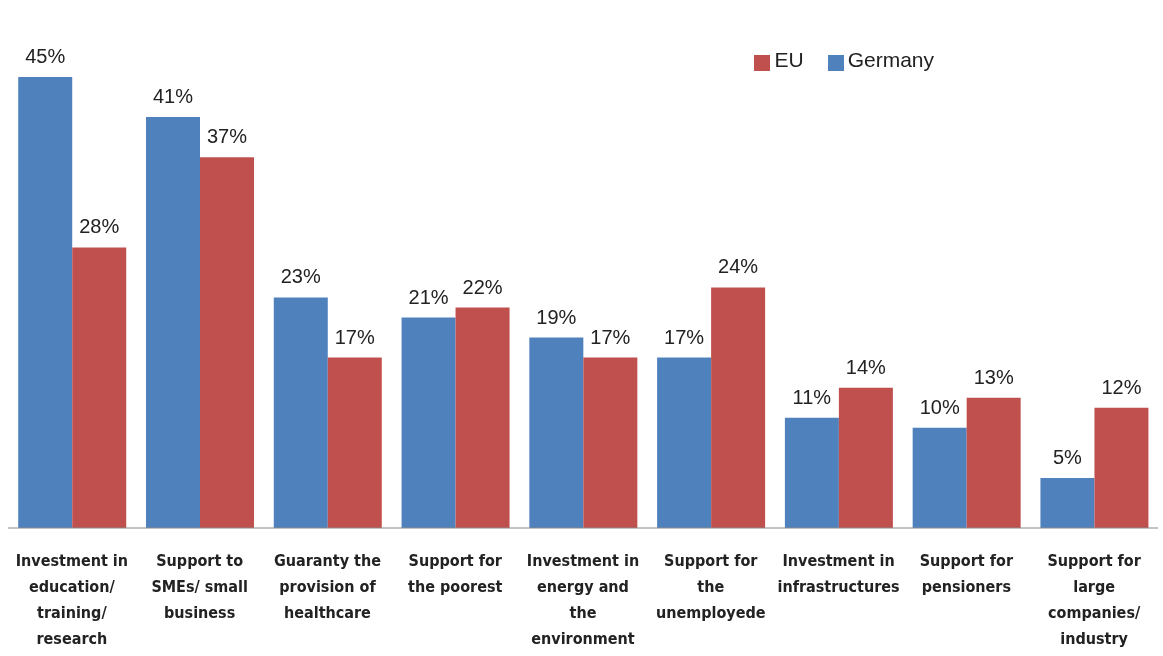 The width and height of the screenshot is (1163, 656). What do you see at coordinates (838, 573) in the screenshot?
I see `x-tick-label: Investment in infrastructures` at bounding box center [838, 573].